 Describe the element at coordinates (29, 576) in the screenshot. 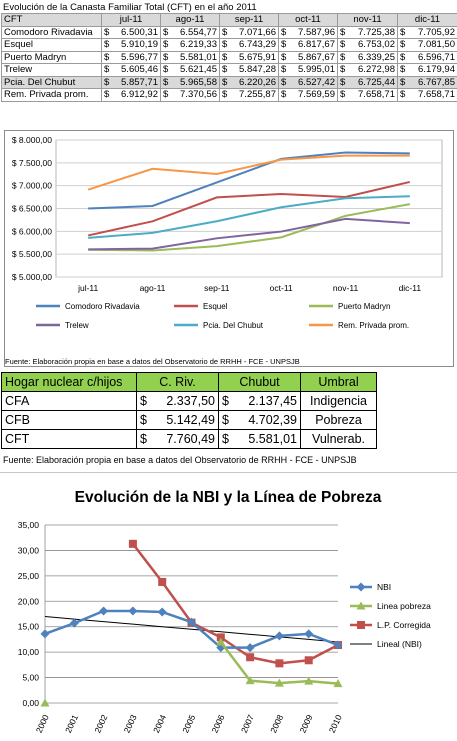

I see `y-tick-label: 25,00` at that location.